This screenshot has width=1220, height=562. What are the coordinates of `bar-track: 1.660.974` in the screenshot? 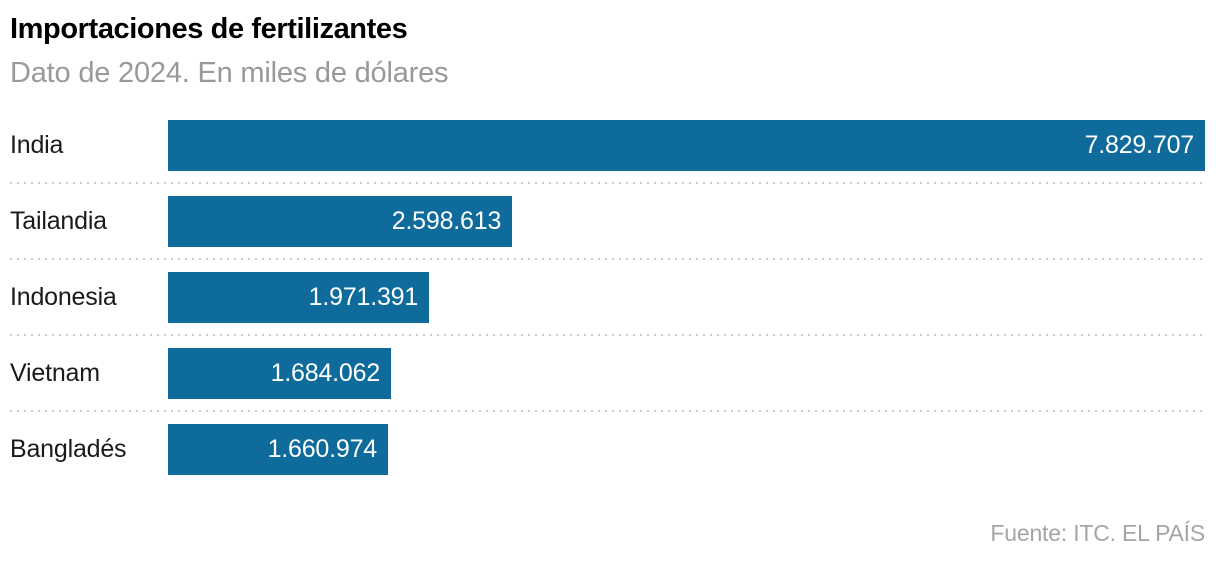 It's located at (686, 449).